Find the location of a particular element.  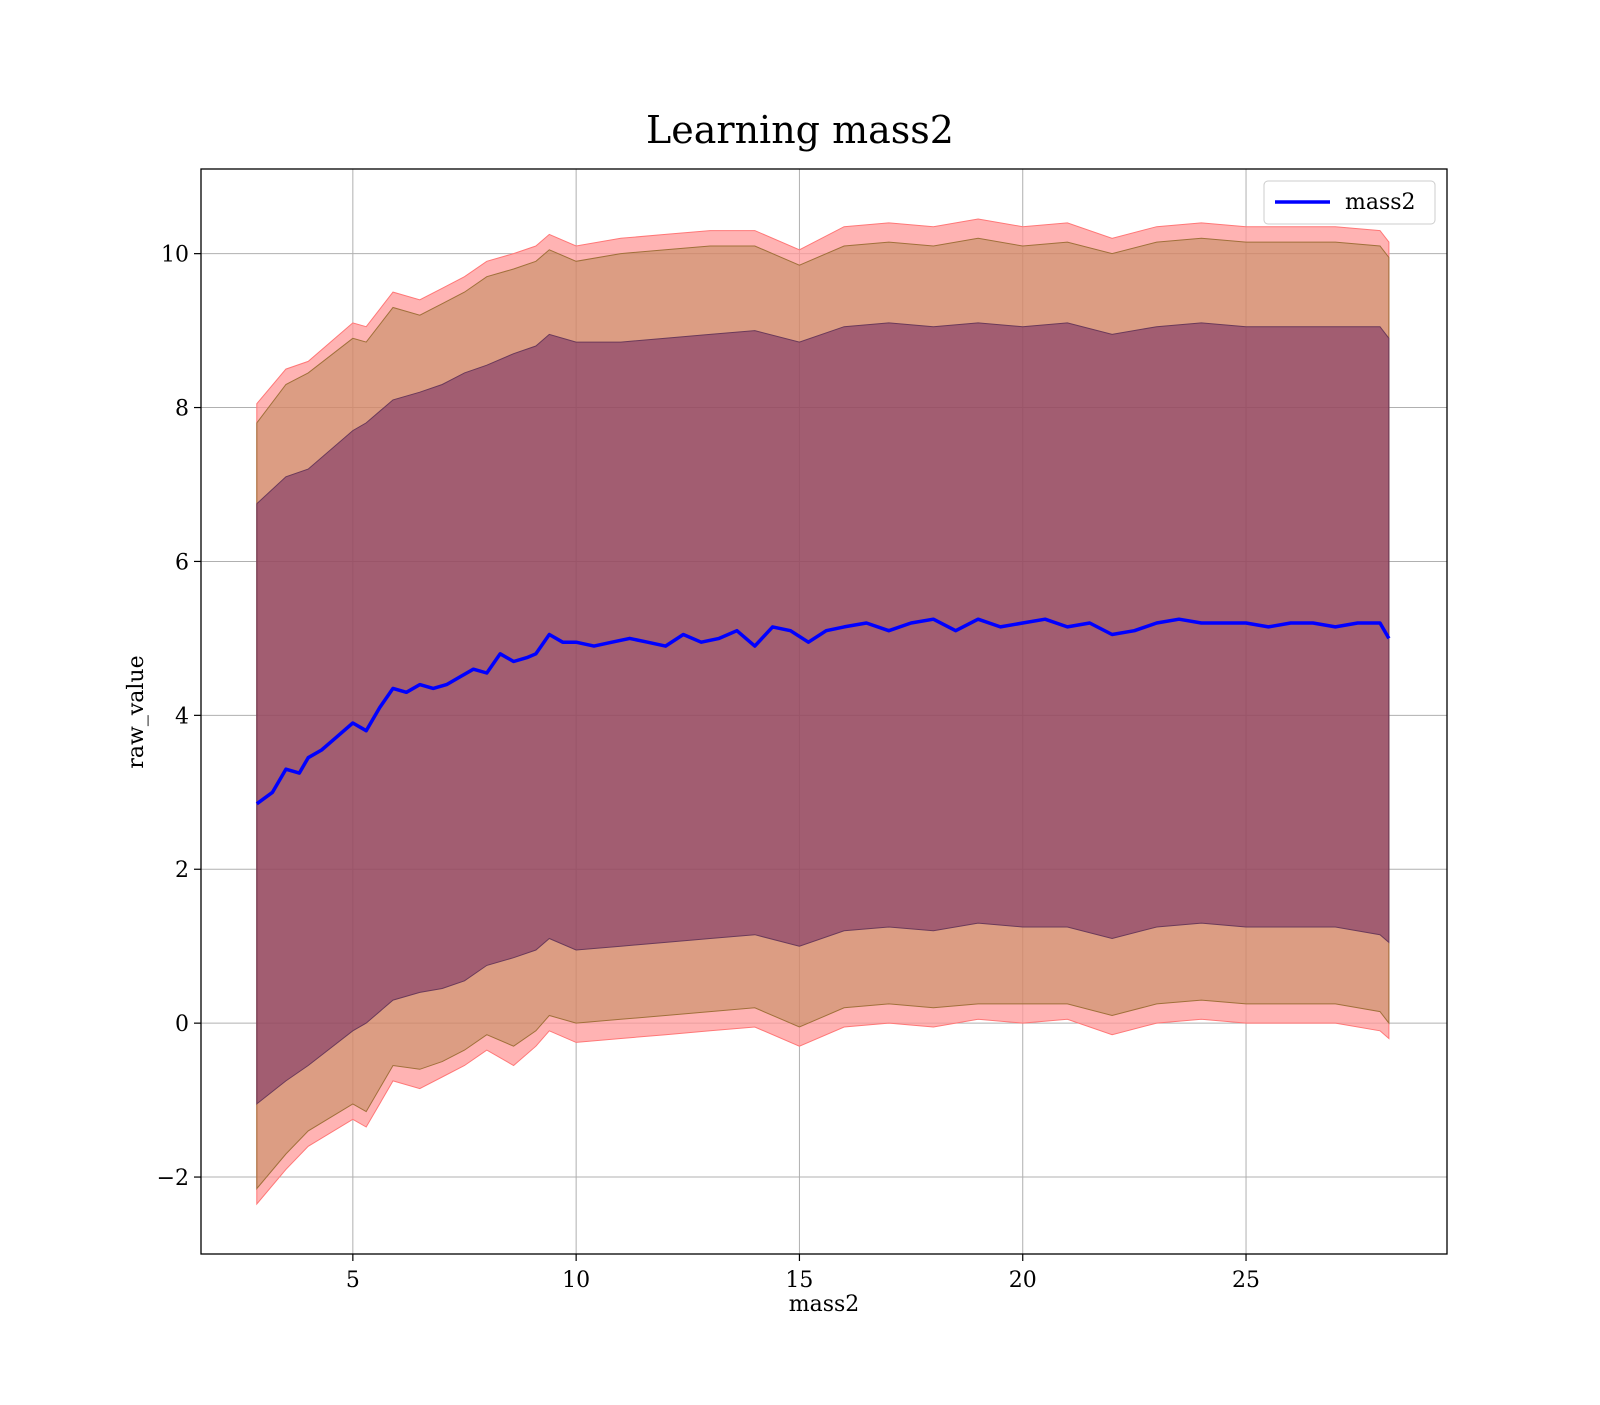

x-tick-label: 10 is located at coordinates (576, 1280).